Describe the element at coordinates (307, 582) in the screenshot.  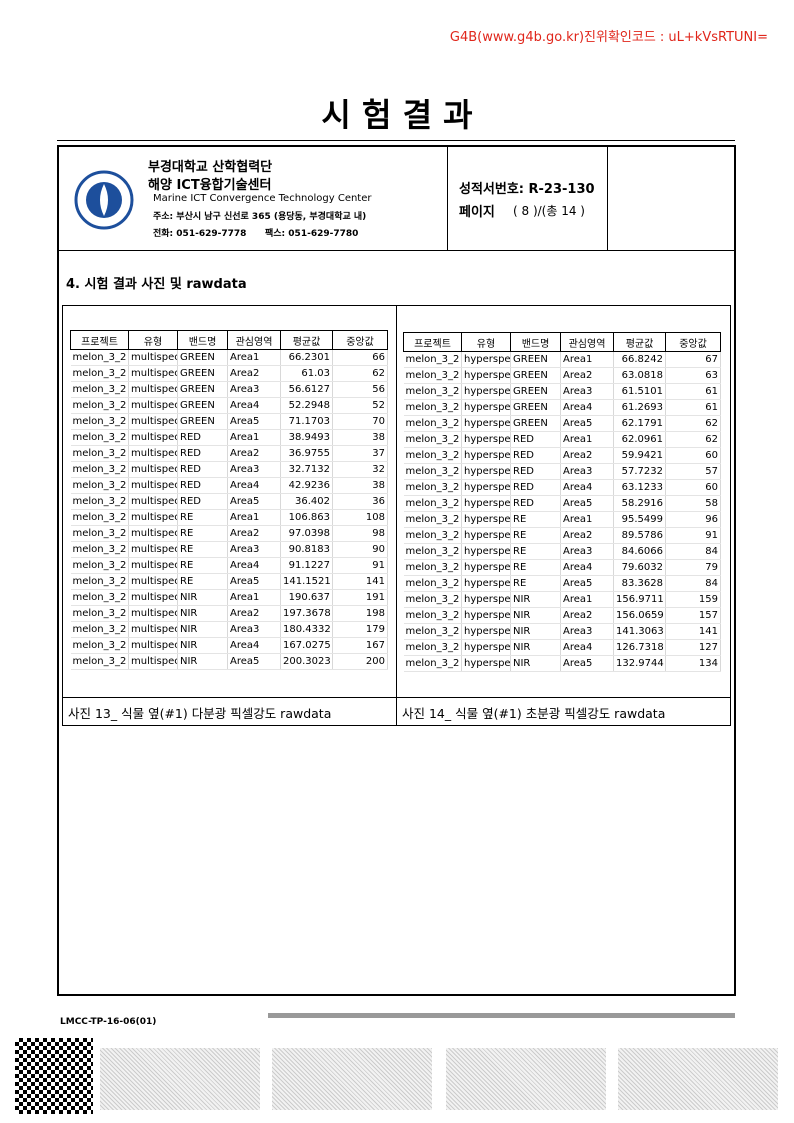
I see `cell: 141.1521` at that location.